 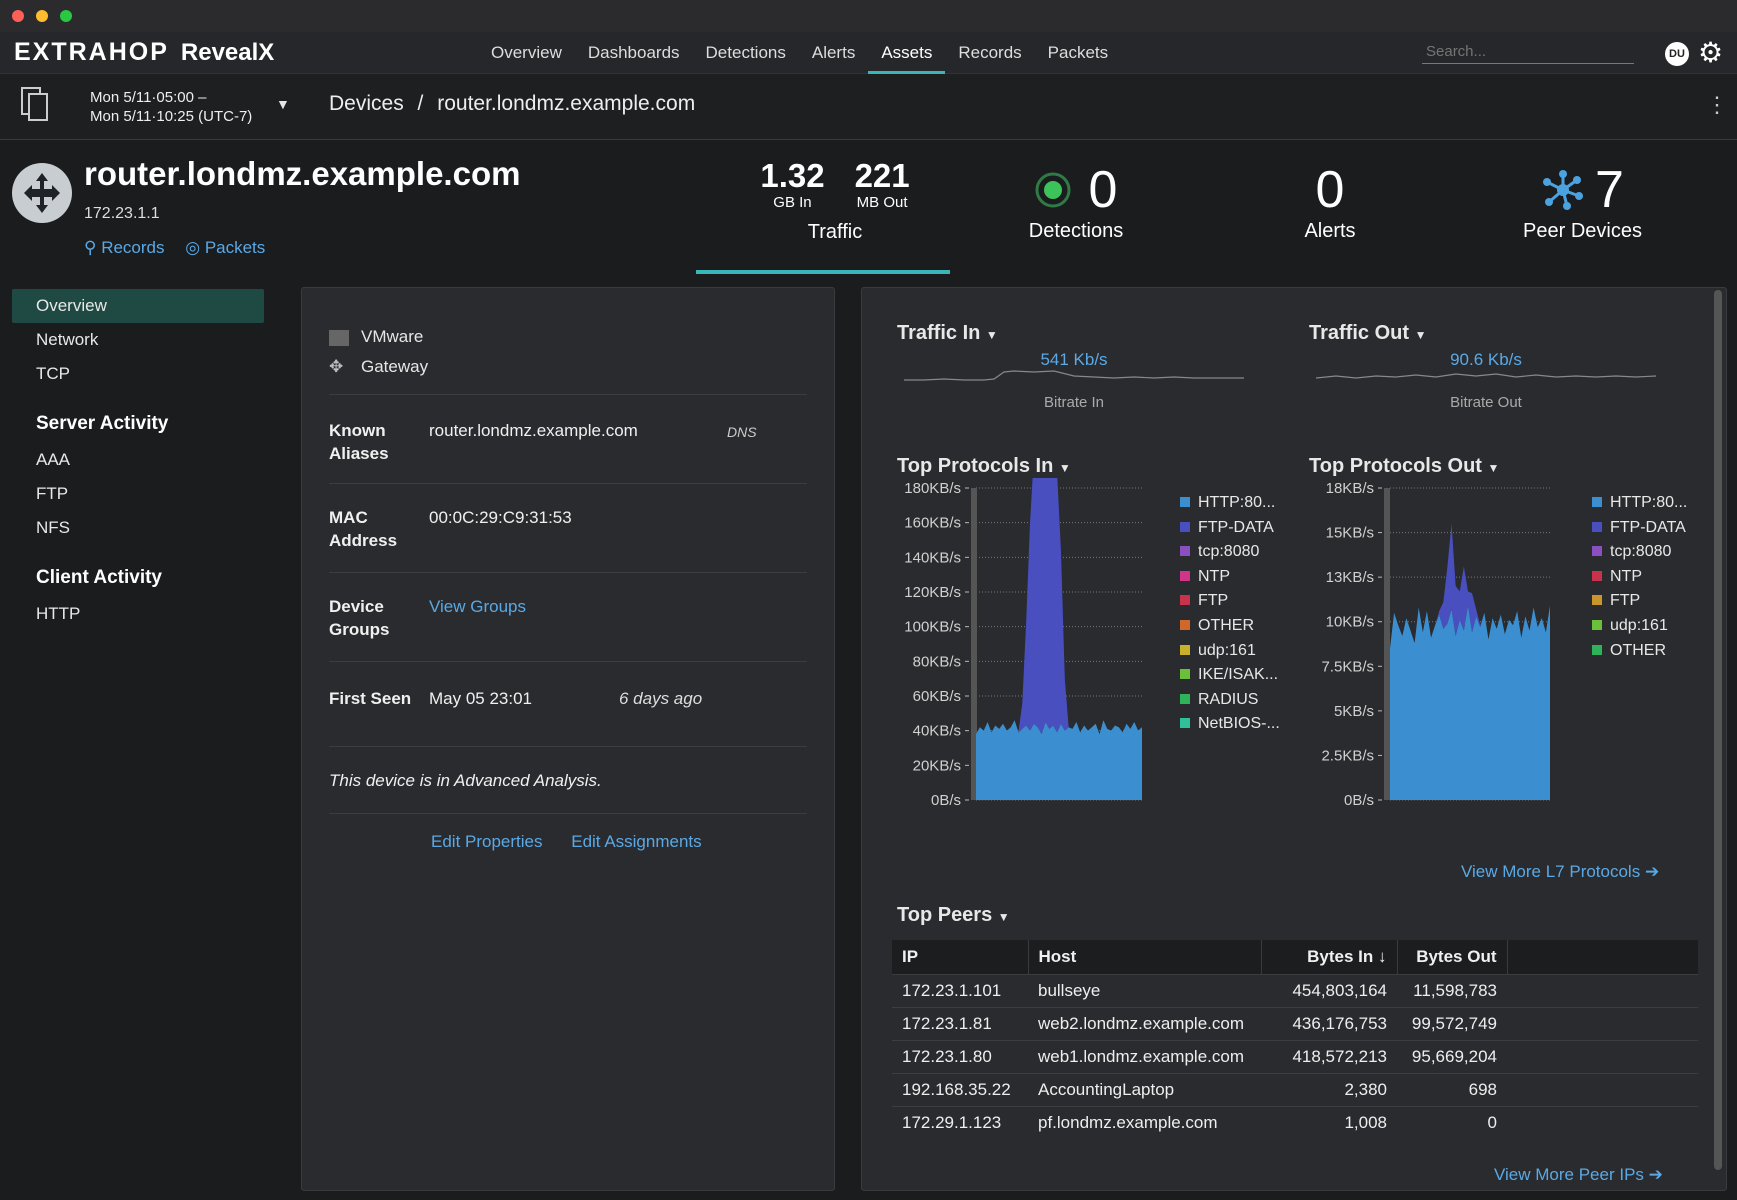 I want to click on peer-bytes-in: 1,008, so click(x=1329, y=1122).